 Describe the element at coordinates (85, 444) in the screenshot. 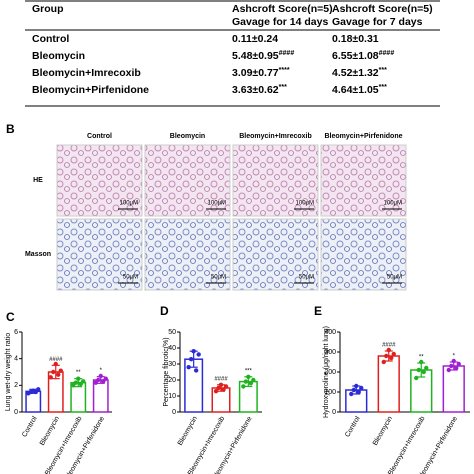

I see `x-tick-label: Bleomycin+Pirfenidone` at that location.